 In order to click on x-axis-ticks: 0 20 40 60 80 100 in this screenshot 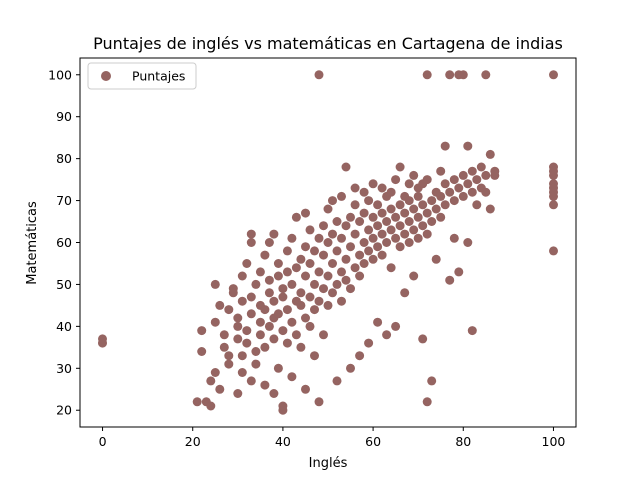, I will do `click(332, 438)`.